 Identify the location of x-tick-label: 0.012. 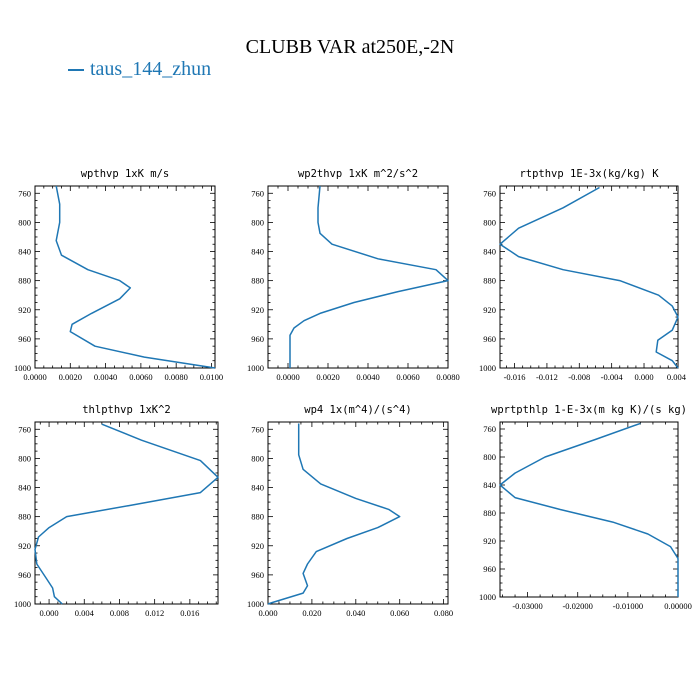
(154, 613).